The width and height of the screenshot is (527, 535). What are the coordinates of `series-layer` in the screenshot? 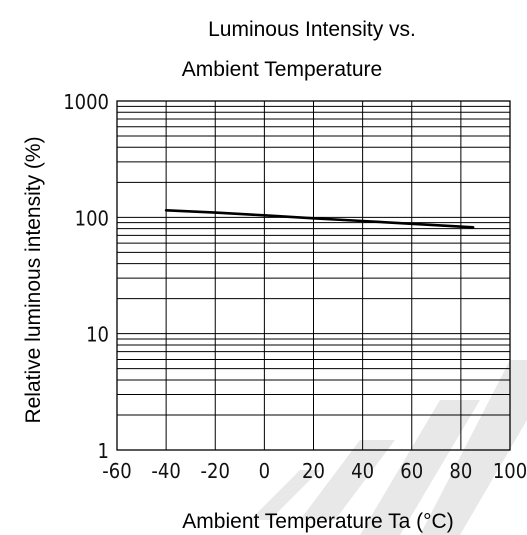 It's located at (319, 218).